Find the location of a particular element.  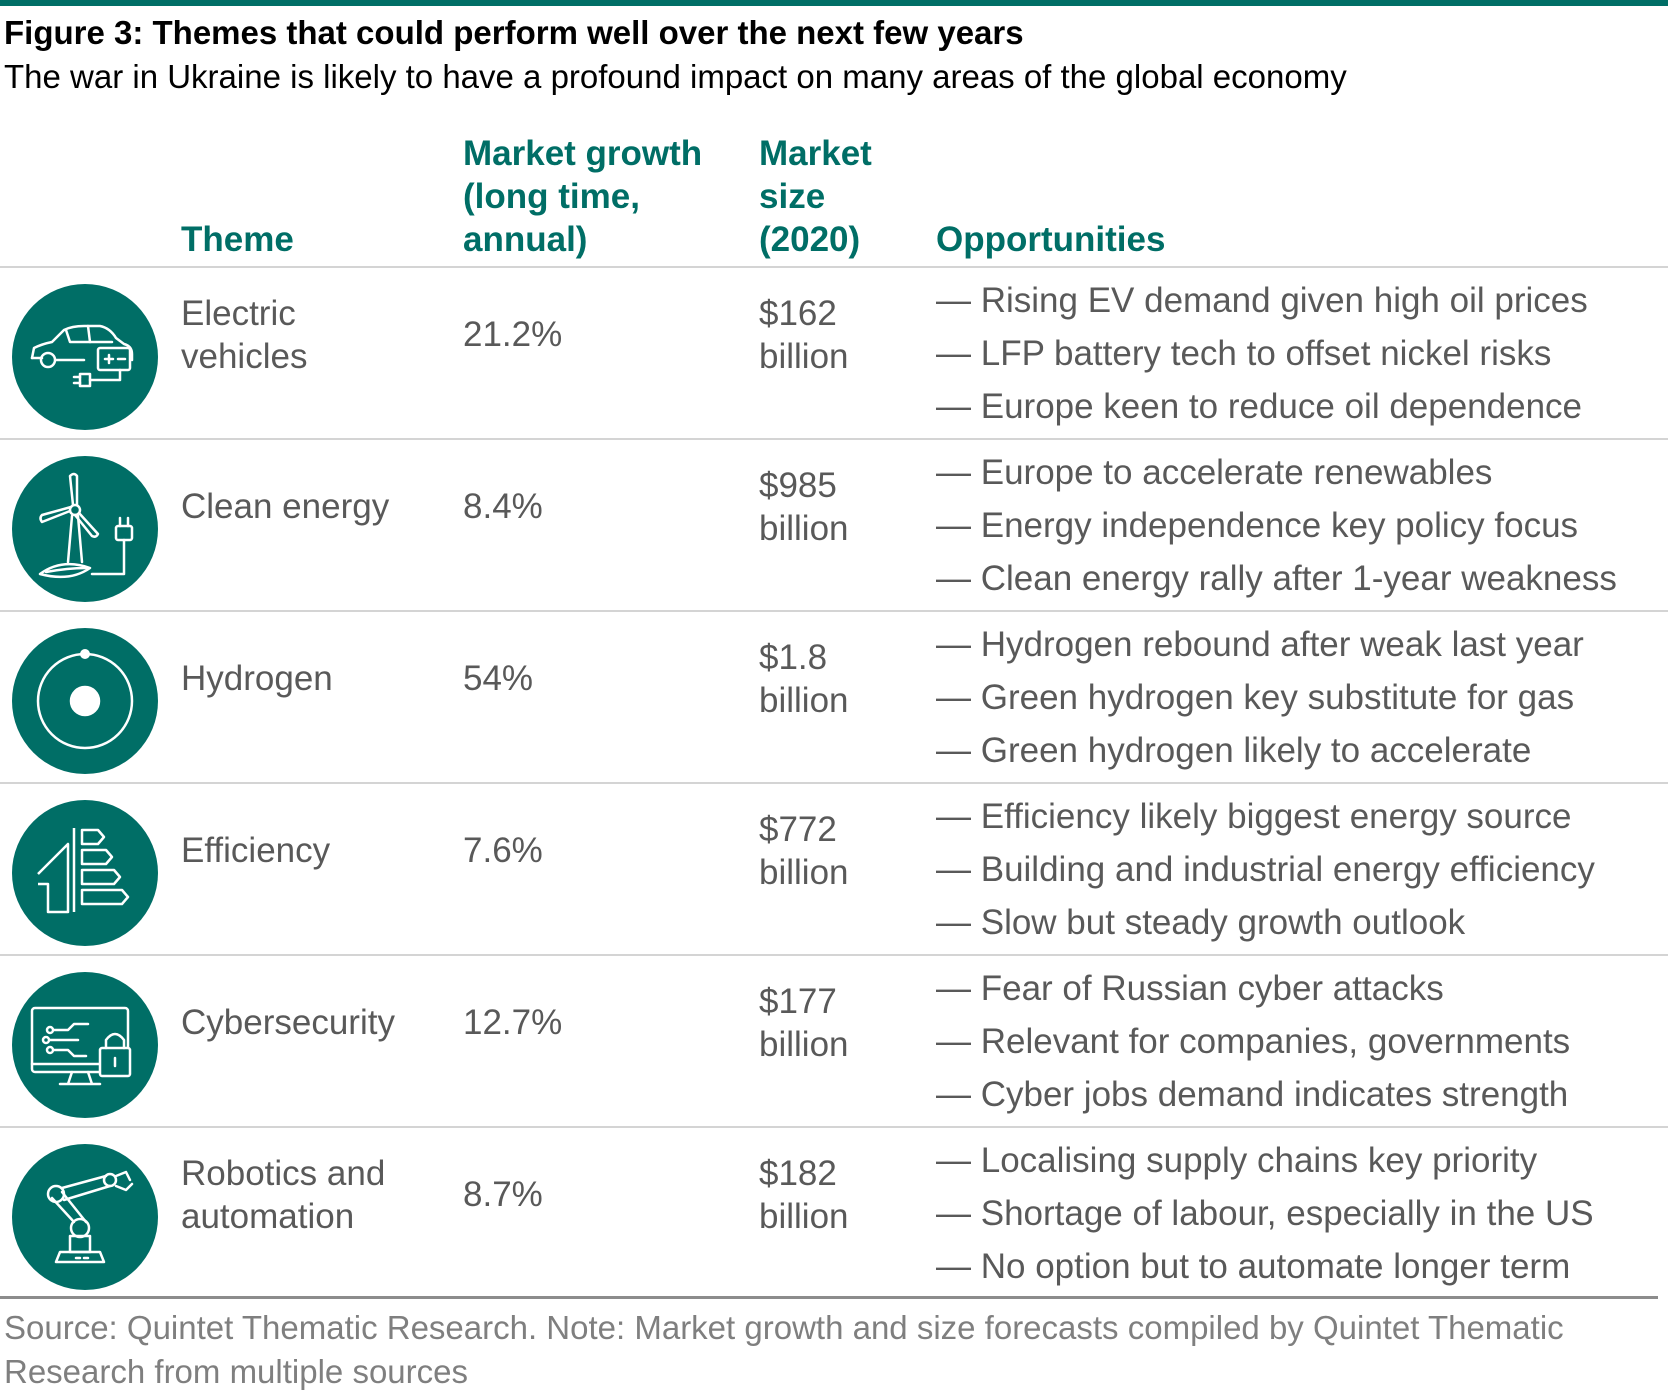

opportunity-item: — Rising EV demand given high oil prices is located at coordinates (1262, 300).